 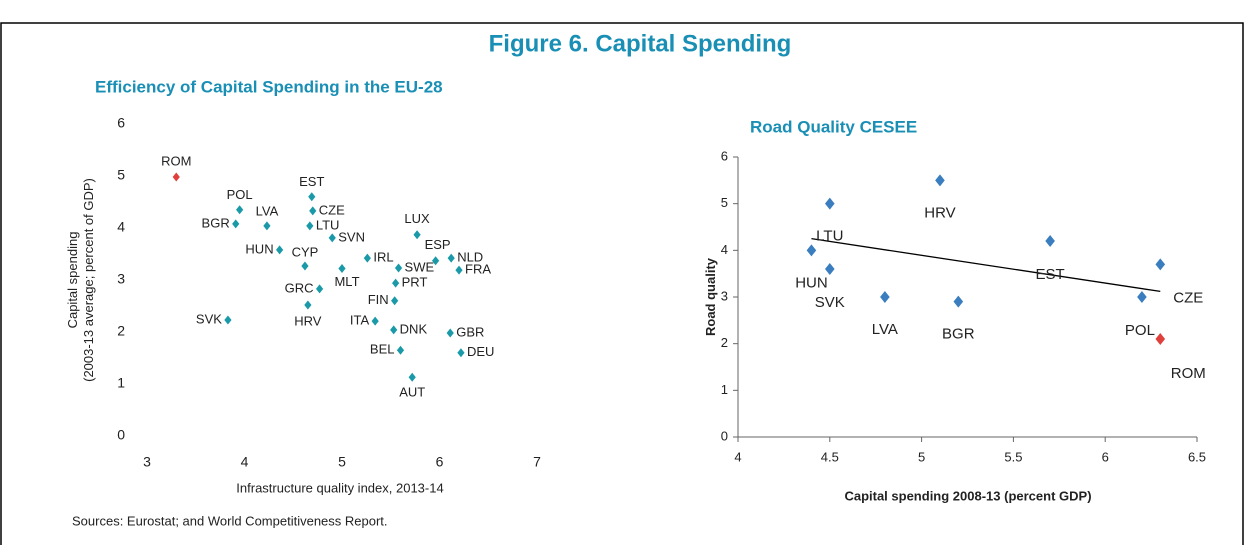 What do you see at coordinates (414, 328) in the screenshot?
I see `point-label: DNK` at bounding box center [414, 328].